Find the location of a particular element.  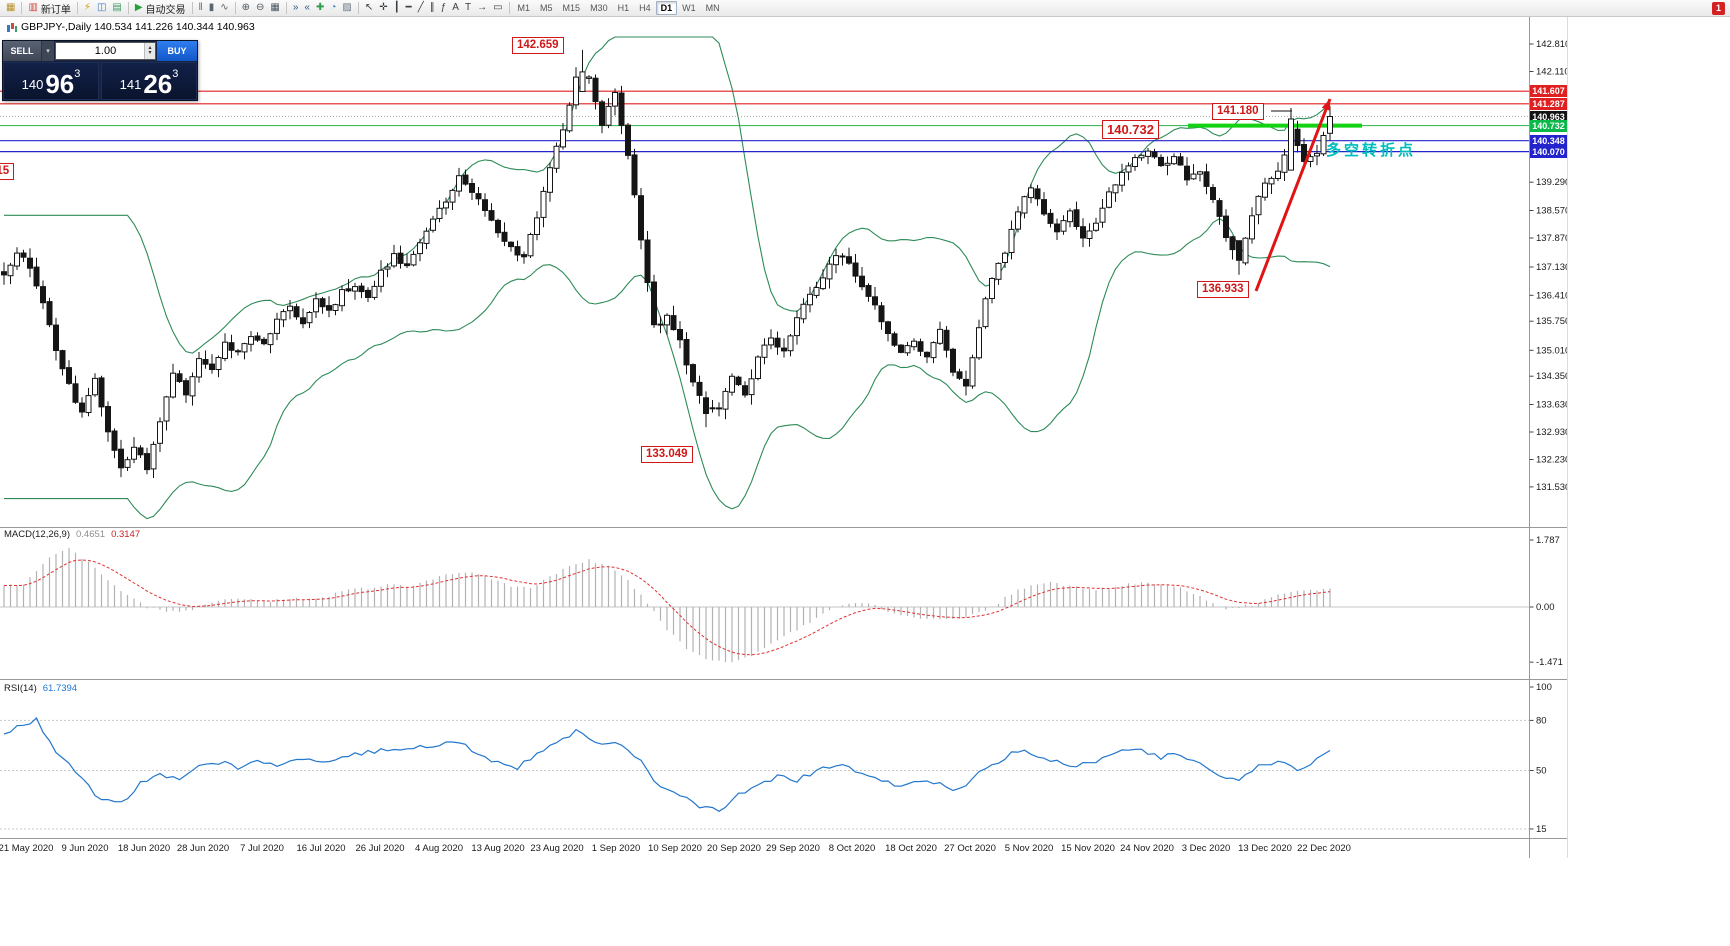

sell-price-frac: 3 is located at coordinates (77, 74).